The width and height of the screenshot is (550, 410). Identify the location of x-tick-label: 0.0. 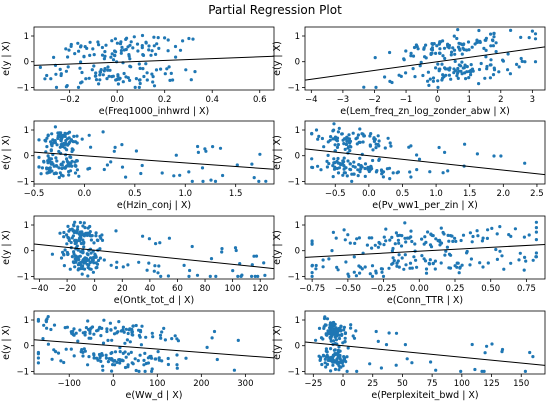
(369, 194).